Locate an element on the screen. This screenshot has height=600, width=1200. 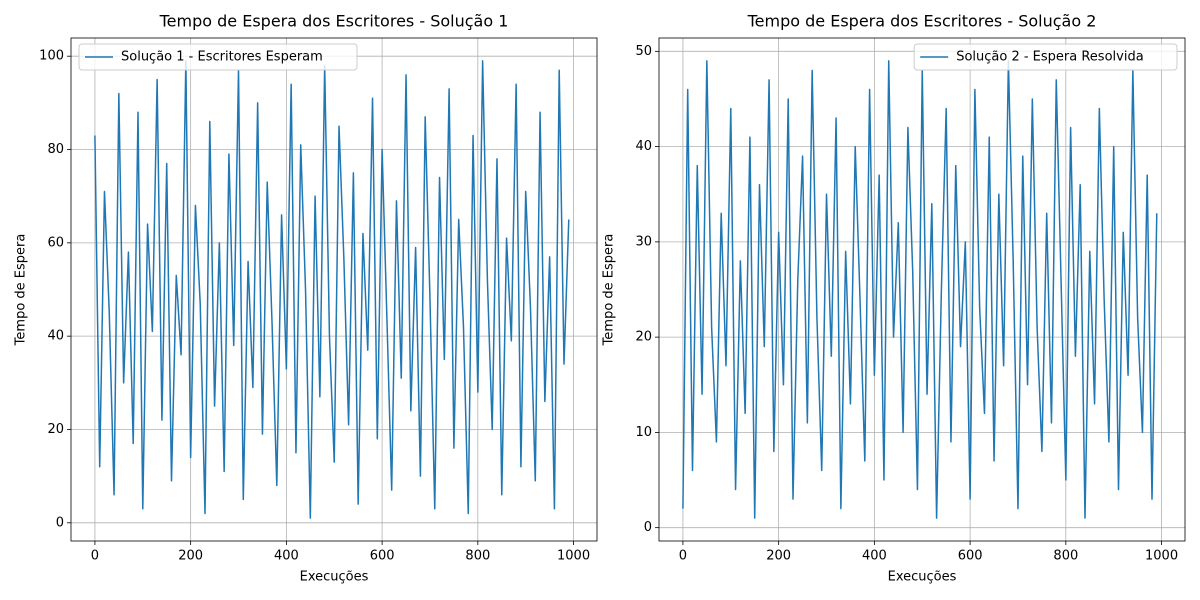
legend-label: Solução 1 - Escritores Esperam is located at coordinates (222, 57).